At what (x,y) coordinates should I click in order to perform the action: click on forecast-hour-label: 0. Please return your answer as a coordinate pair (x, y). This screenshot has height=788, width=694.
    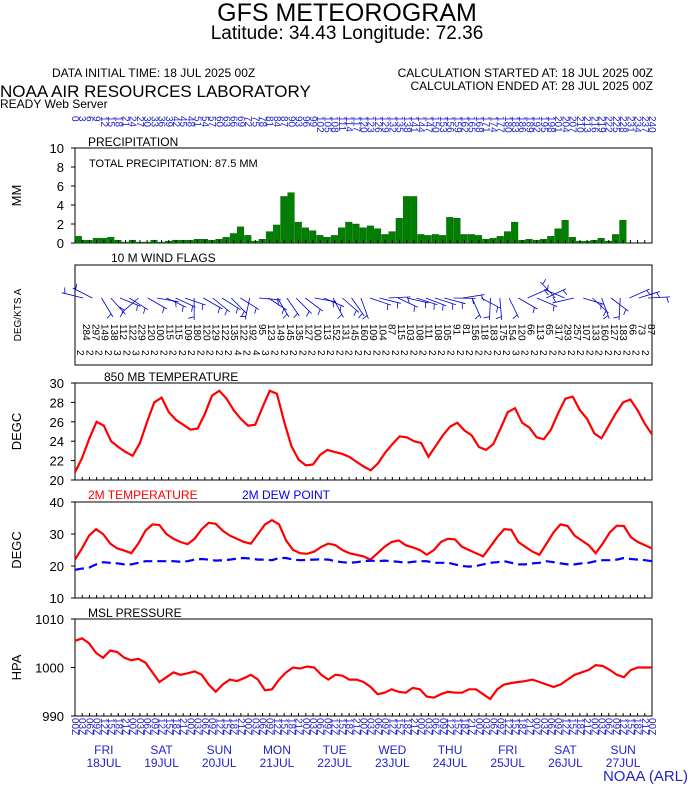
    Looking at the image, I should click on (74, 119).